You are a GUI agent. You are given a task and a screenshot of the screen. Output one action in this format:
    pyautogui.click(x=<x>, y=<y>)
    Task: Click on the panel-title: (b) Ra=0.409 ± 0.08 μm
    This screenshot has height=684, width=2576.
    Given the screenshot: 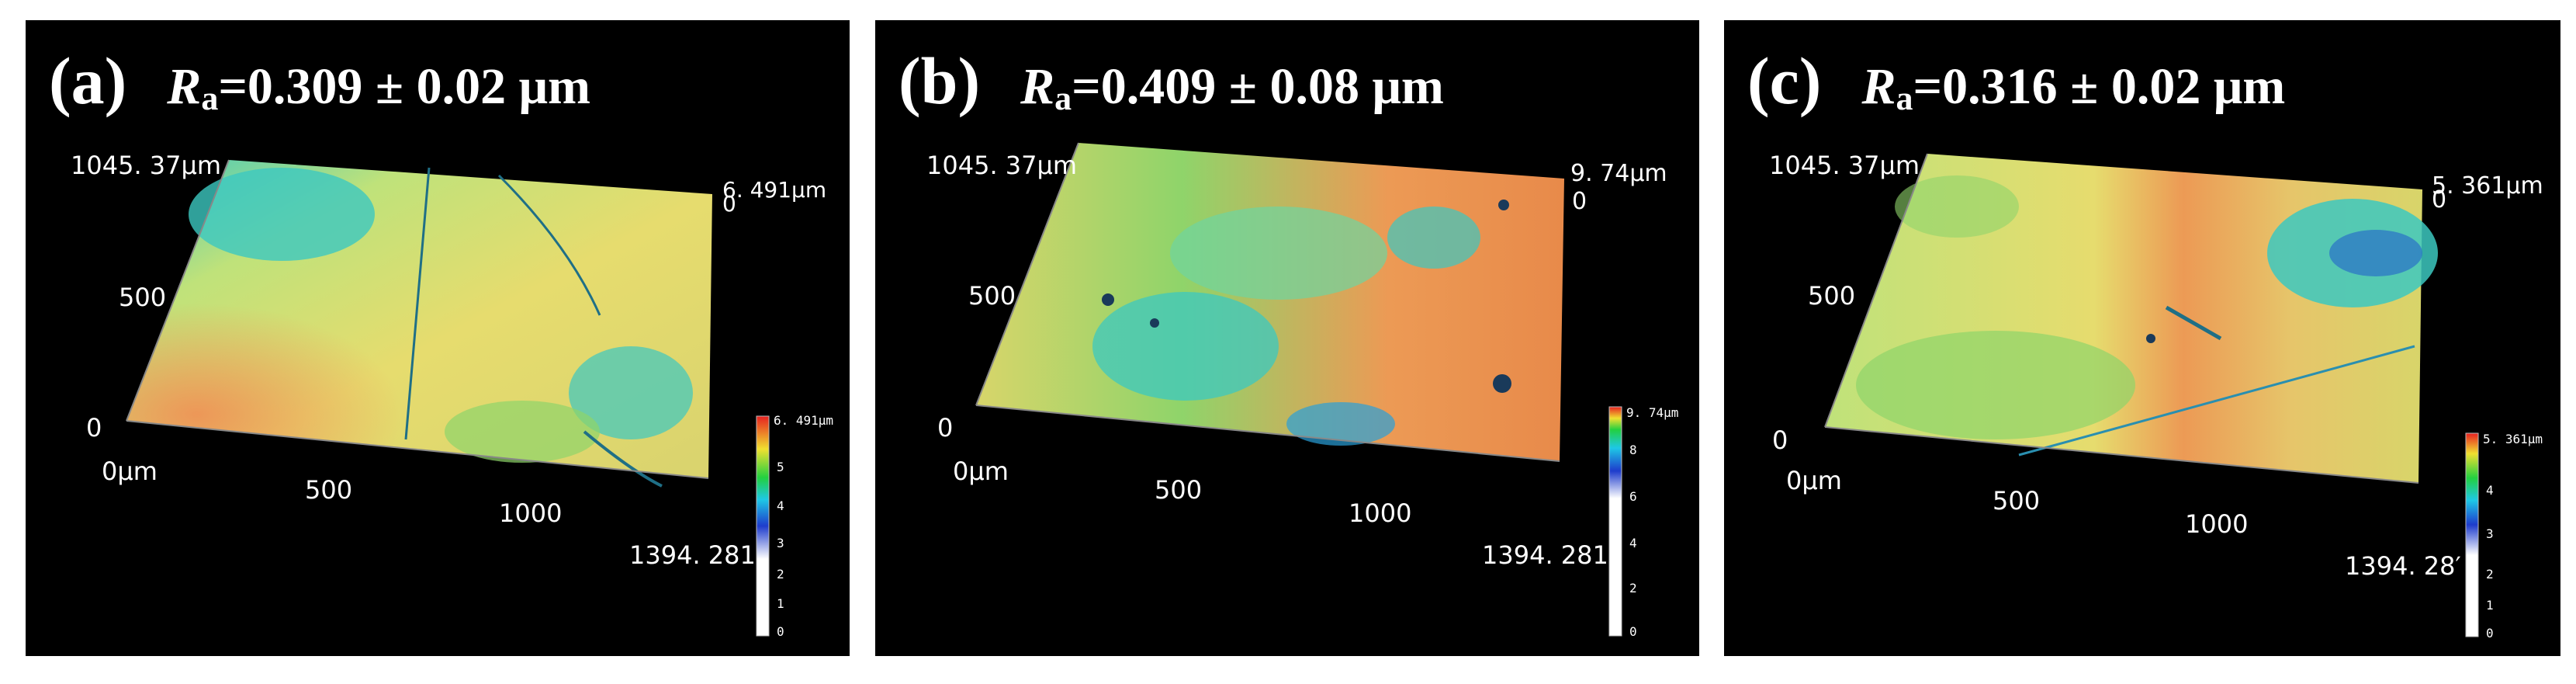 What is the action you would take?
    pyautogui.click(x=1171, y=81)
    